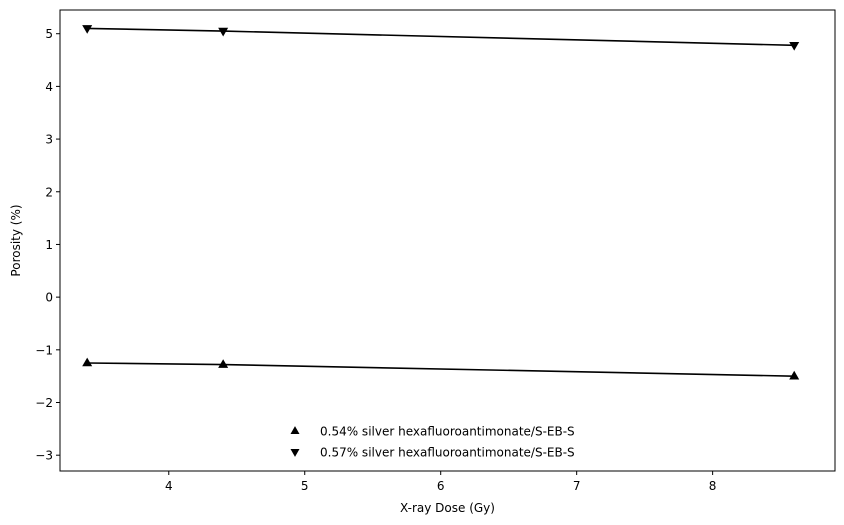 The width and height of the screenshot is (844, 525). What do you see at coordinates (713, 486) in the screenshot?
I see `x-tick-label: 8` at bounding box center [713, 486].